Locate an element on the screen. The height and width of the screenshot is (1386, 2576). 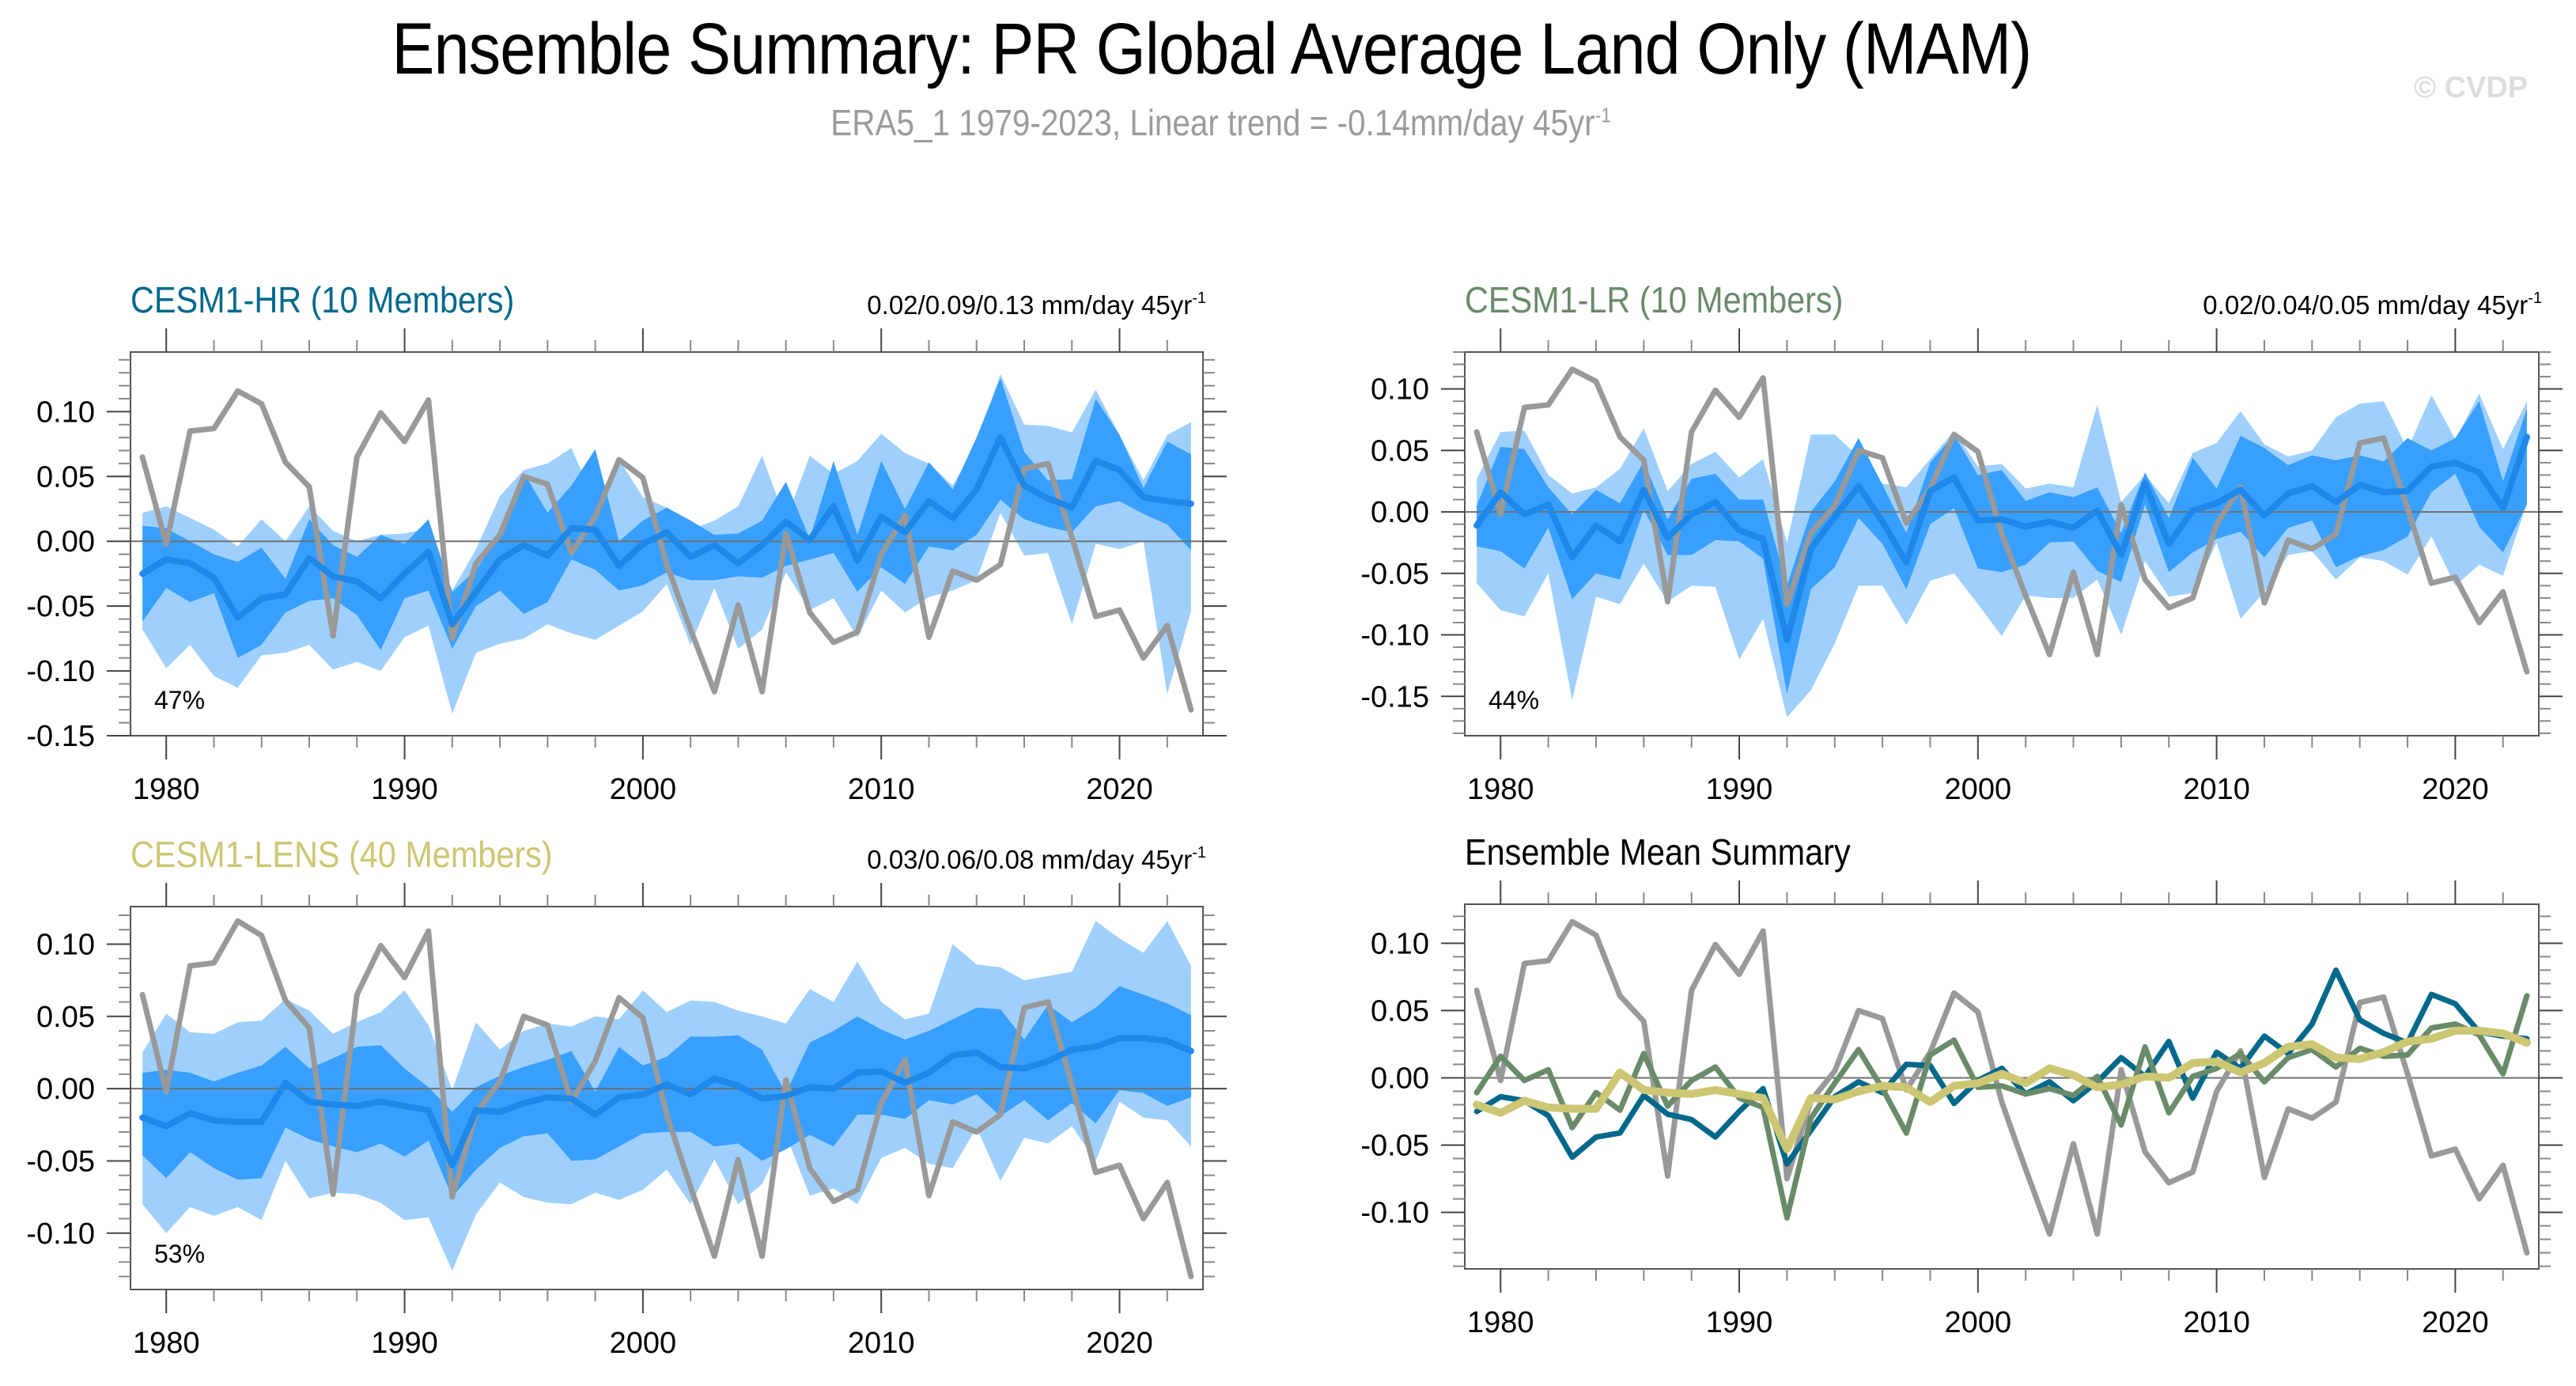
subtitle-superscript: -1 is located at coordinates (1603, 115).